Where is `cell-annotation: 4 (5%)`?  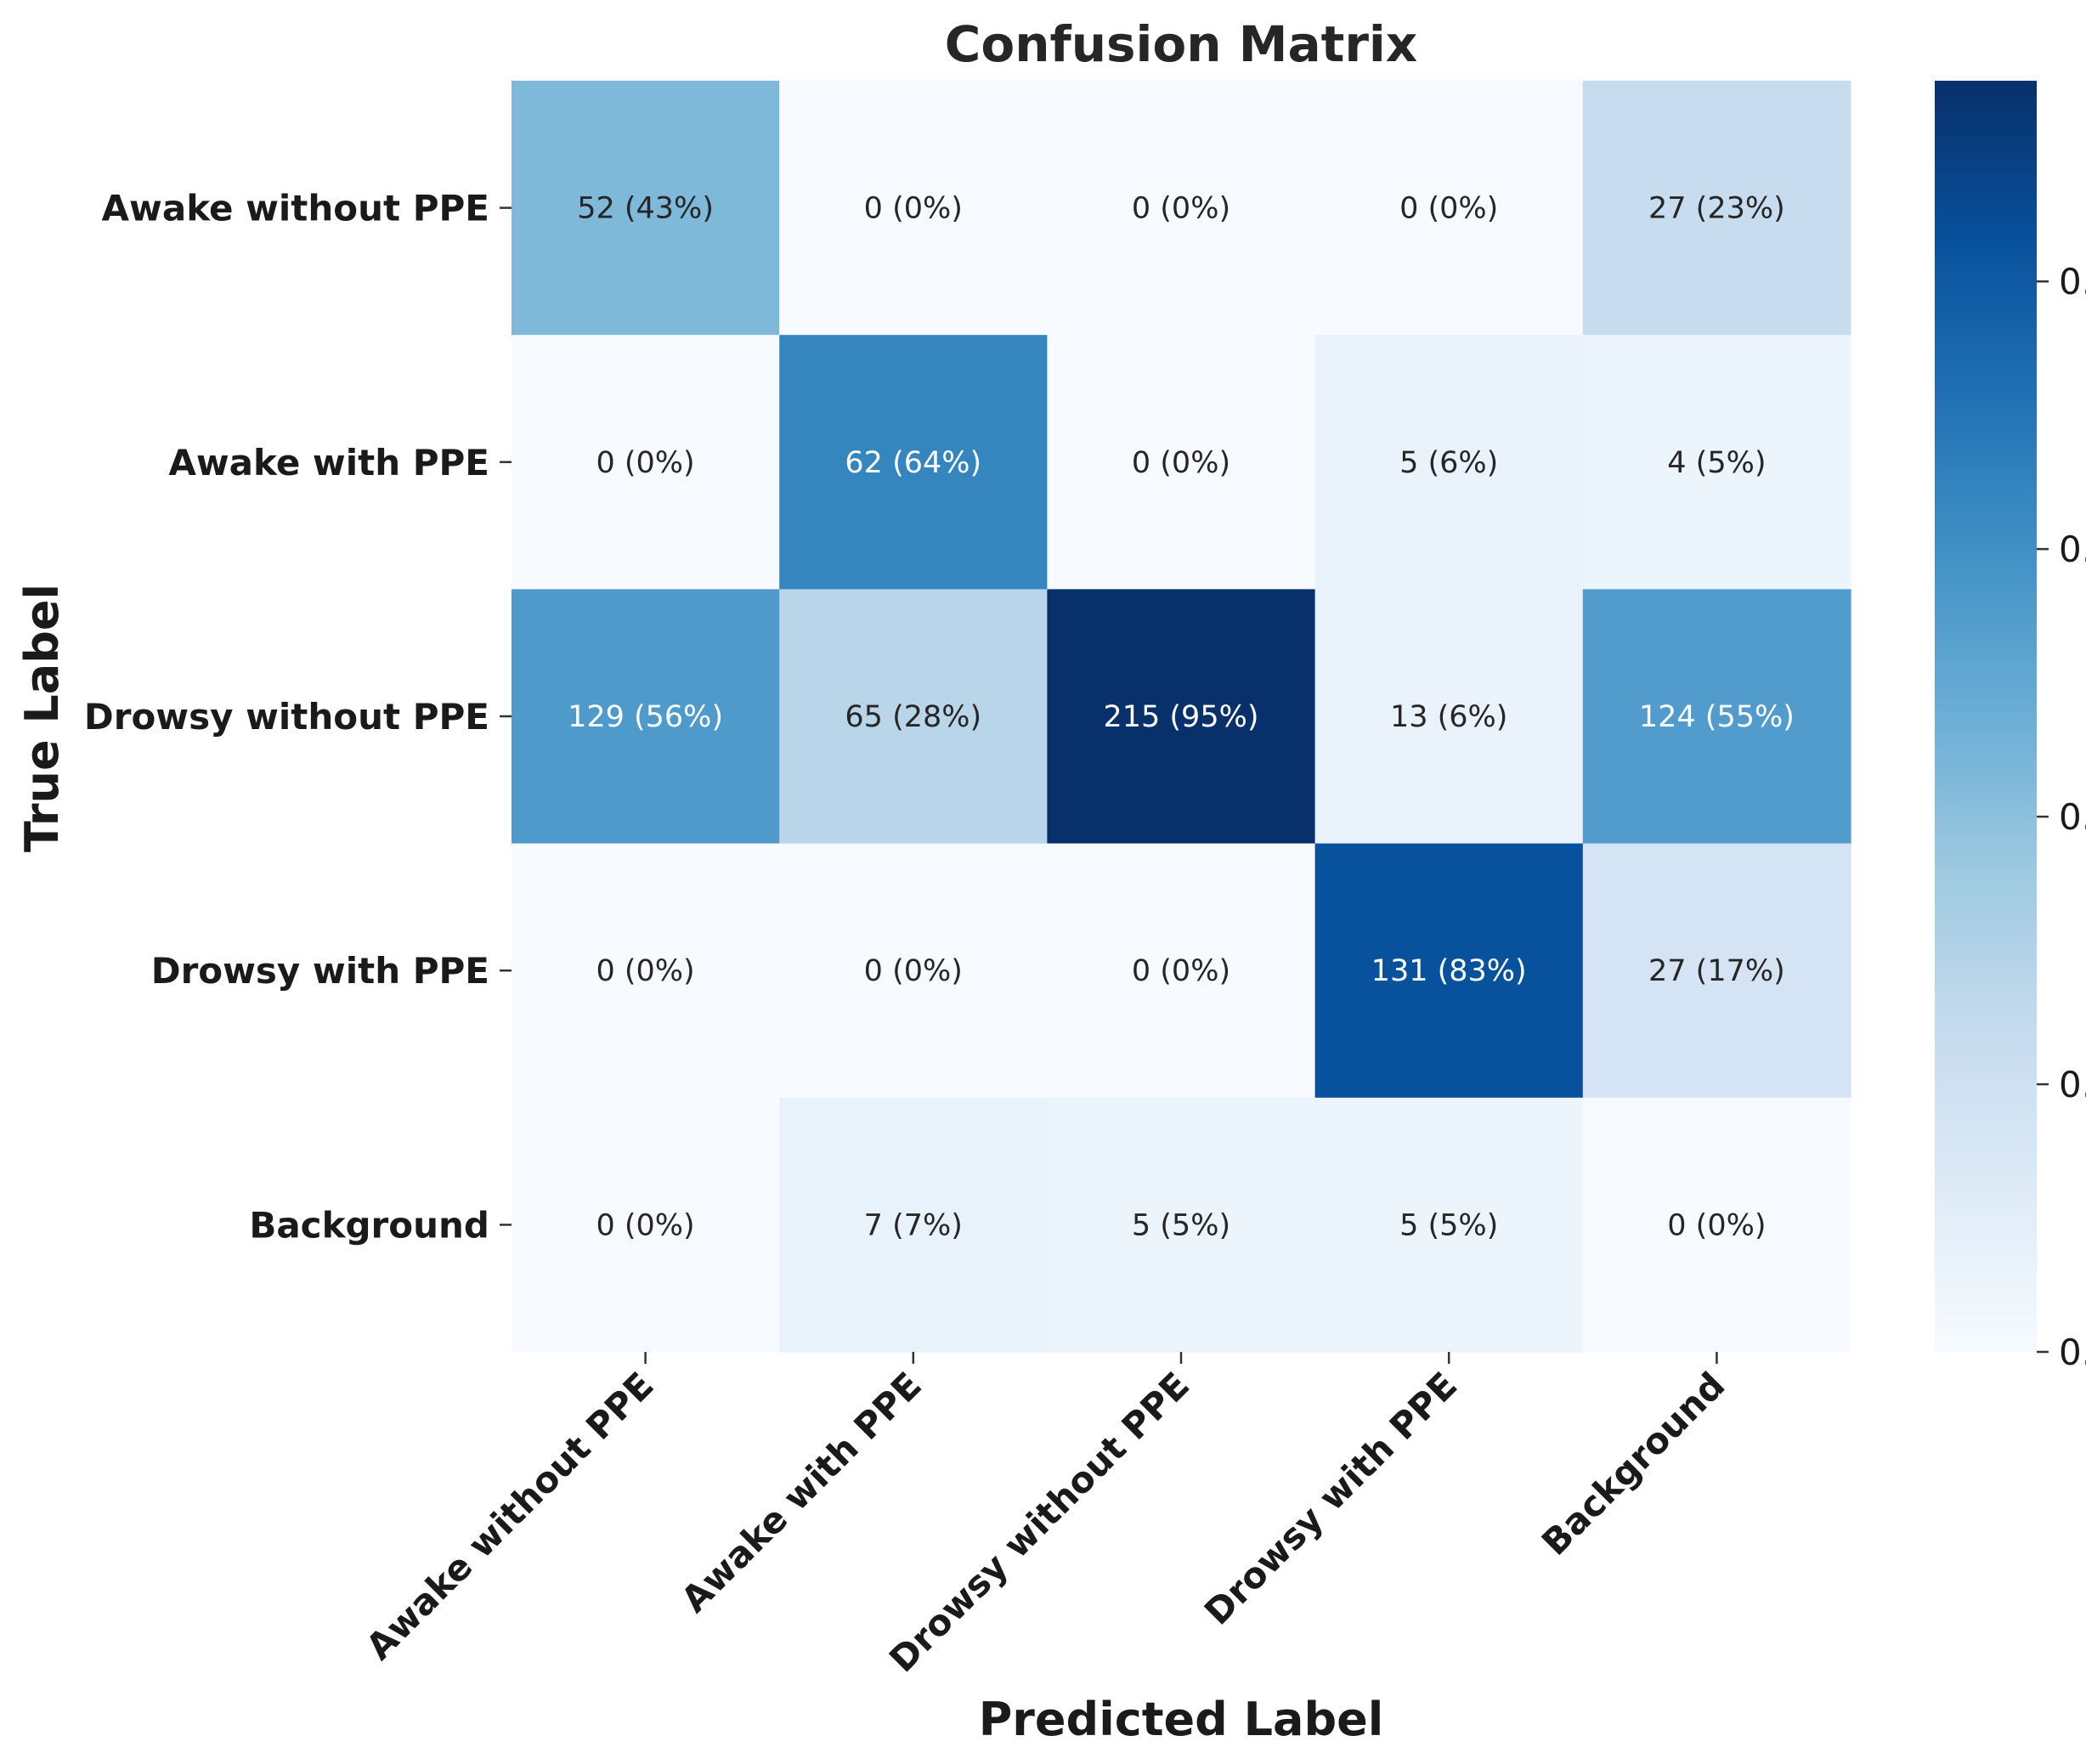 cell-annotation: 4 (5%) is located at coordinates (1716, 463).